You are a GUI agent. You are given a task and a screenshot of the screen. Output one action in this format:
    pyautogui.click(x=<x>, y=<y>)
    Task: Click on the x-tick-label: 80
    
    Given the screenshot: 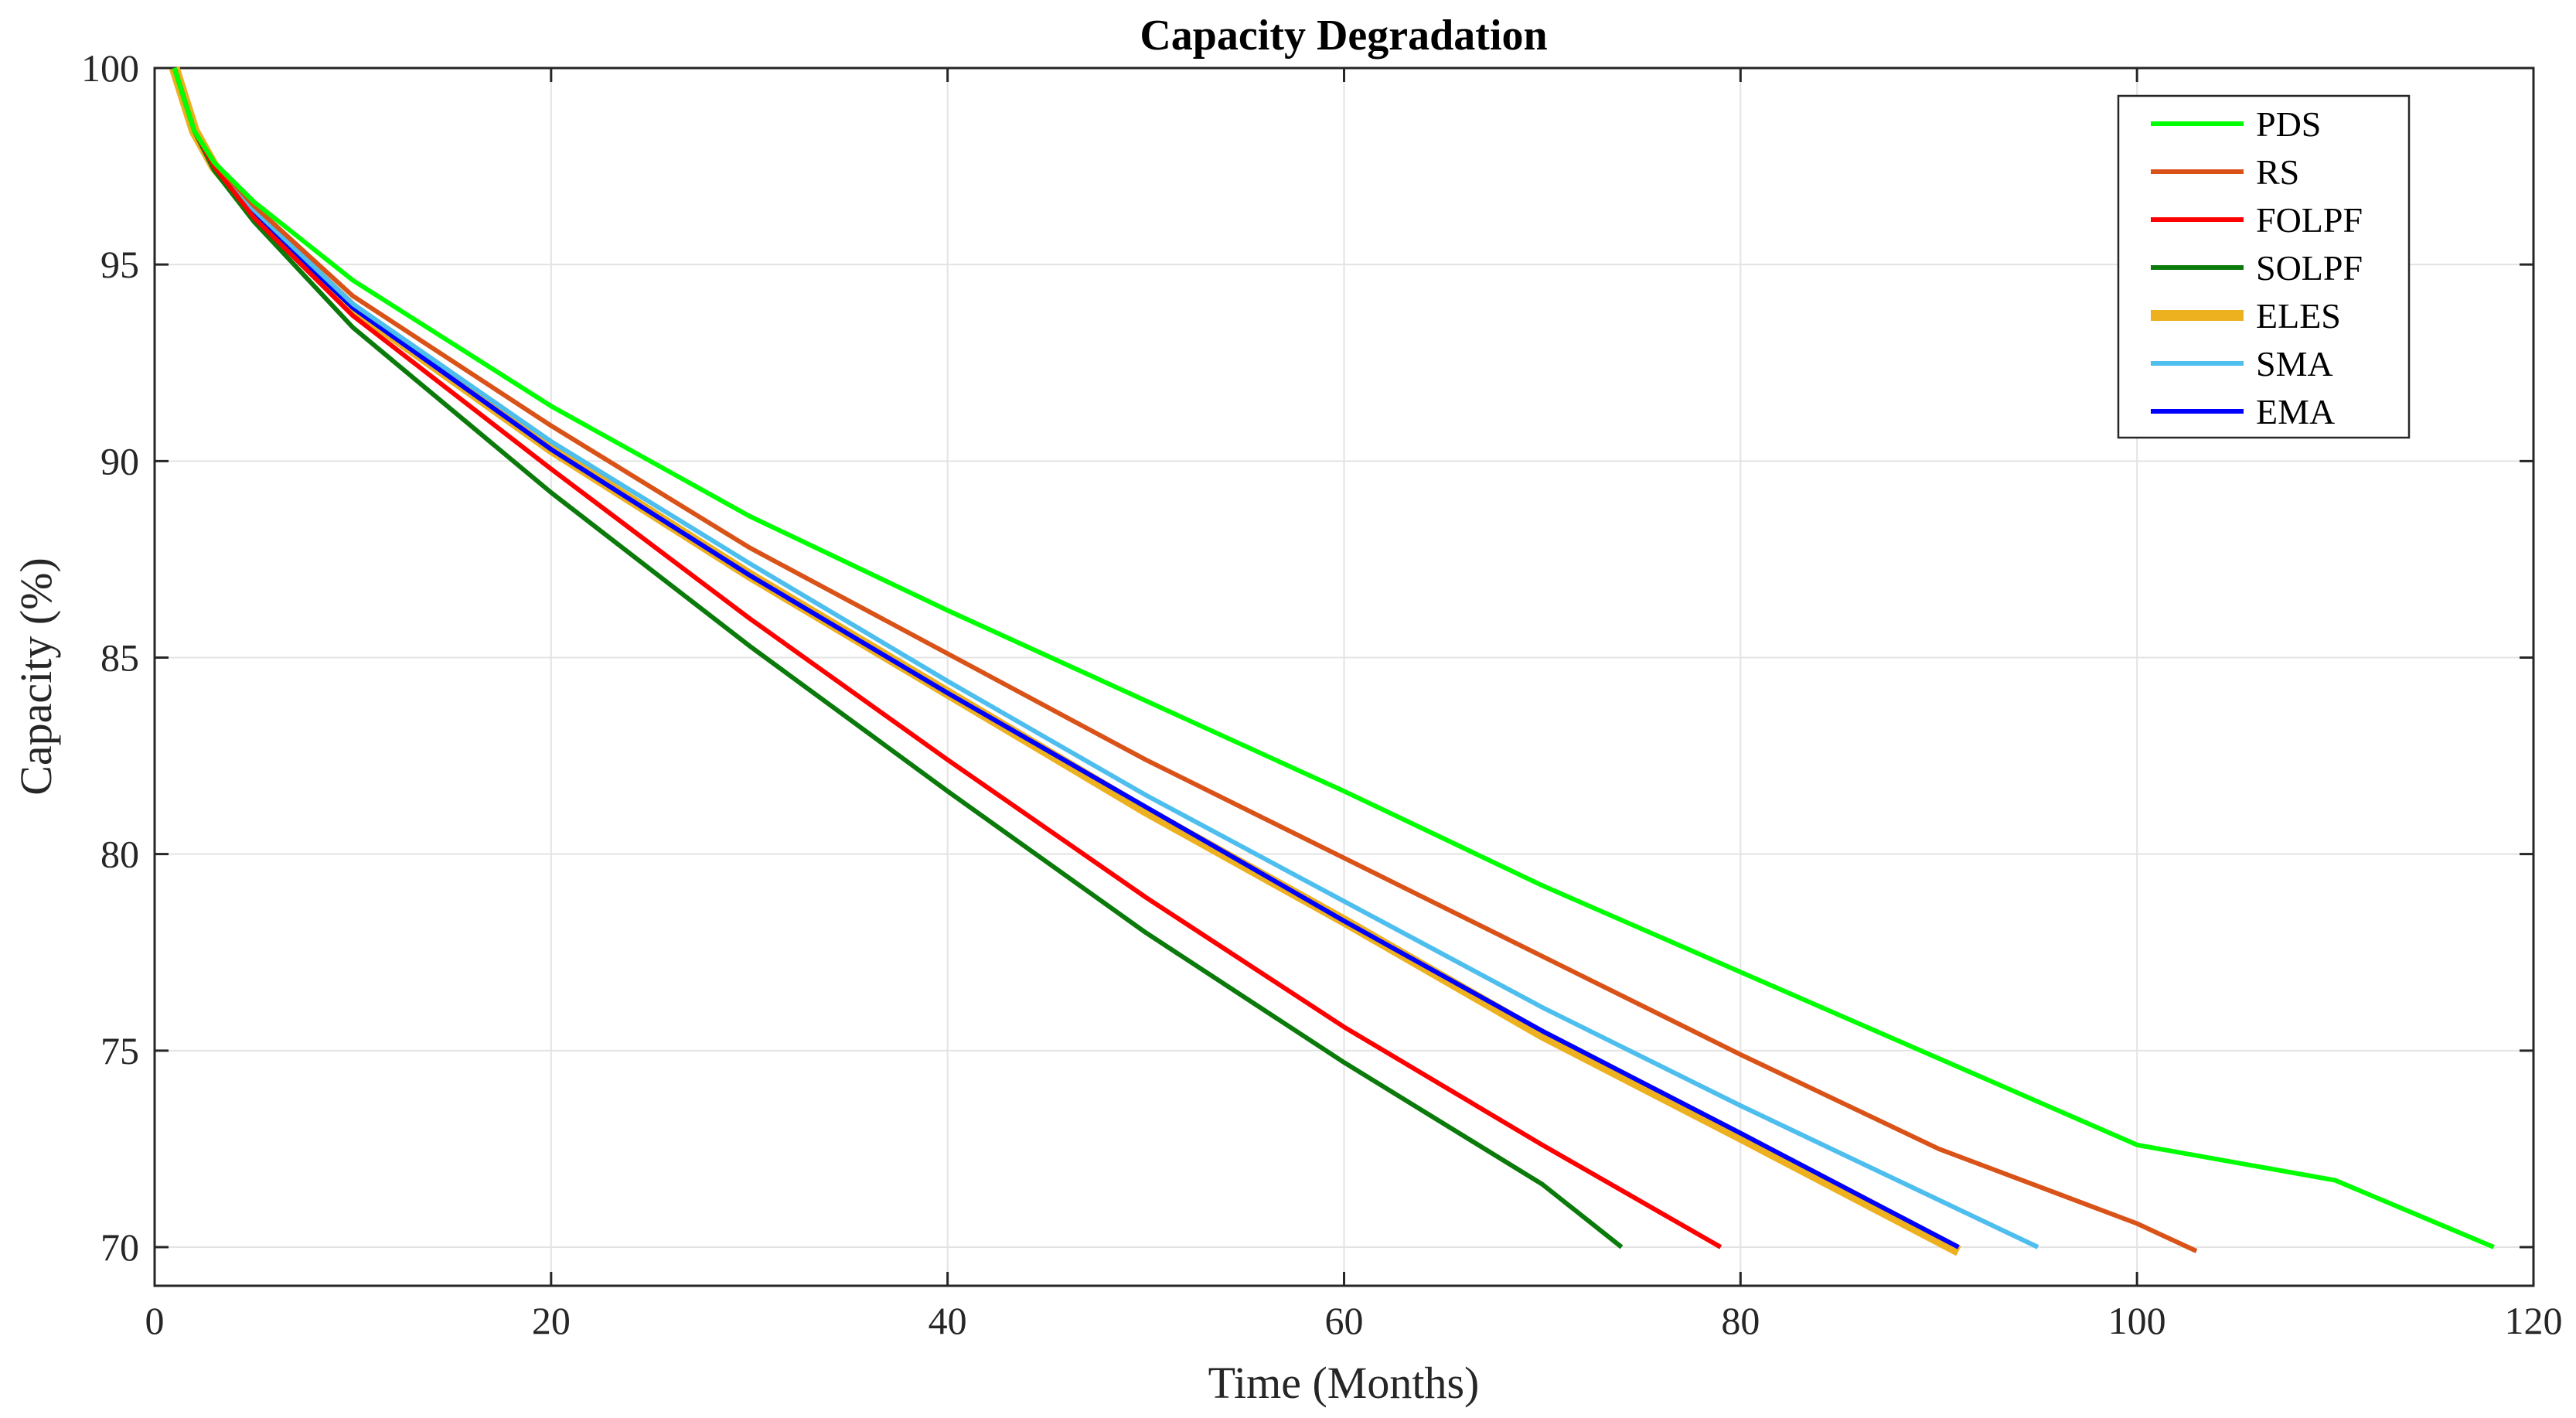 What is the action you would take?
    pyautogui.click(x=1740, y=1320)
    